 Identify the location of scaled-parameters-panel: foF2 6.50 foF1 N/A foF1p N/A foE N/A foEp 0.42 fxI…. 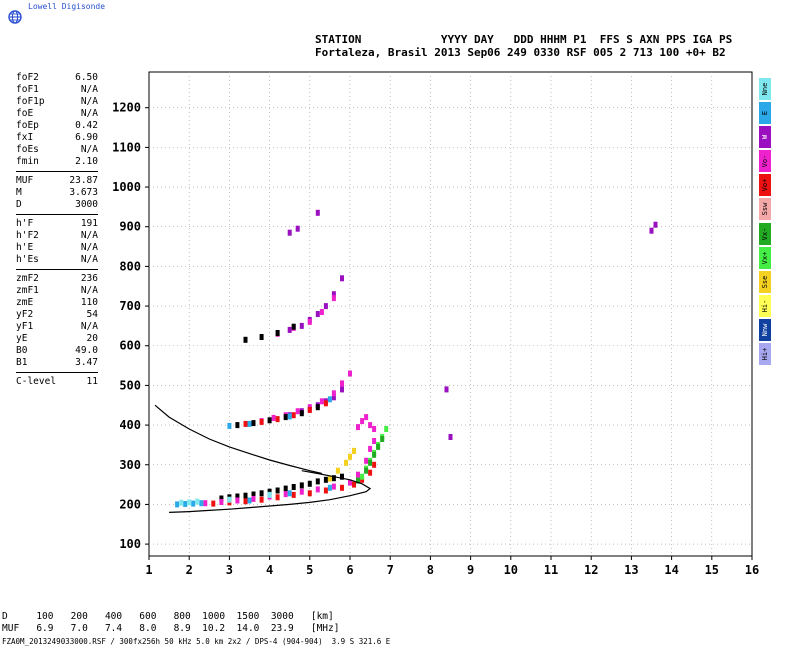
(57, 230).